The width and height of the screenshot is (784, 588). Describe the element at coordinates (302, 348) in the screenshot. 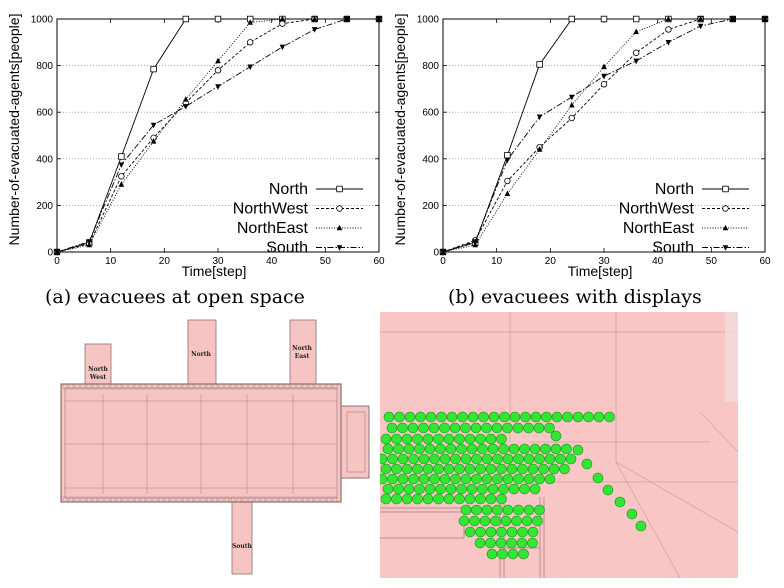

I see `label-north-east-1: North` at that location.